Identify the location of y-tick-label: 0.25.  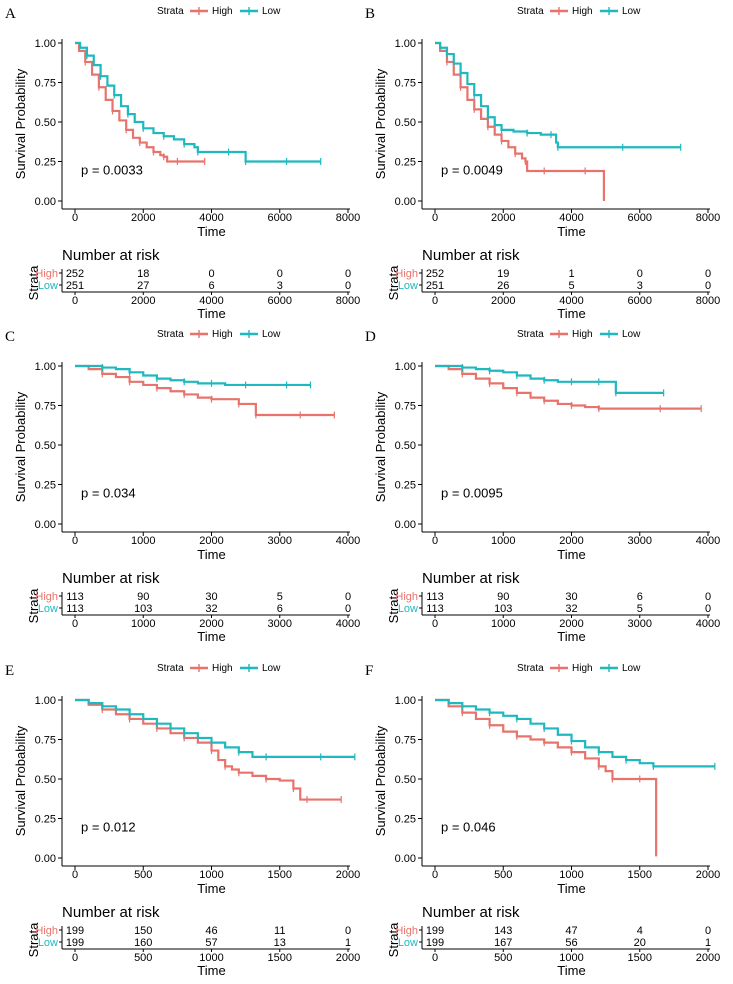
(405, 486).